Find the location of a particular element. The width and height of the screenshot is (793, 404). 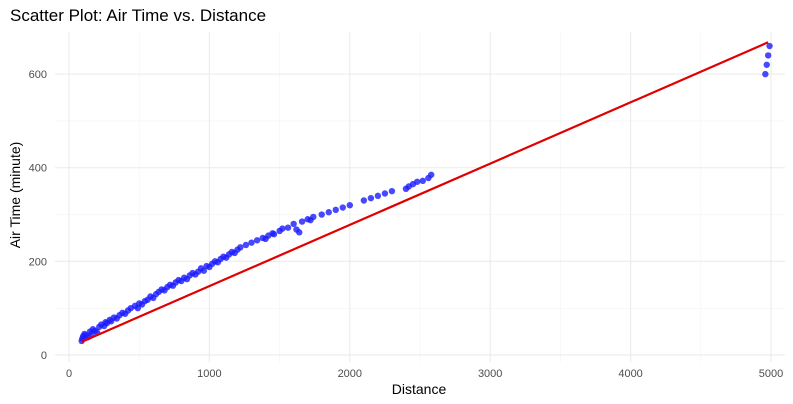

x-tick-label: 2000 is located at coordinates (350, 374).